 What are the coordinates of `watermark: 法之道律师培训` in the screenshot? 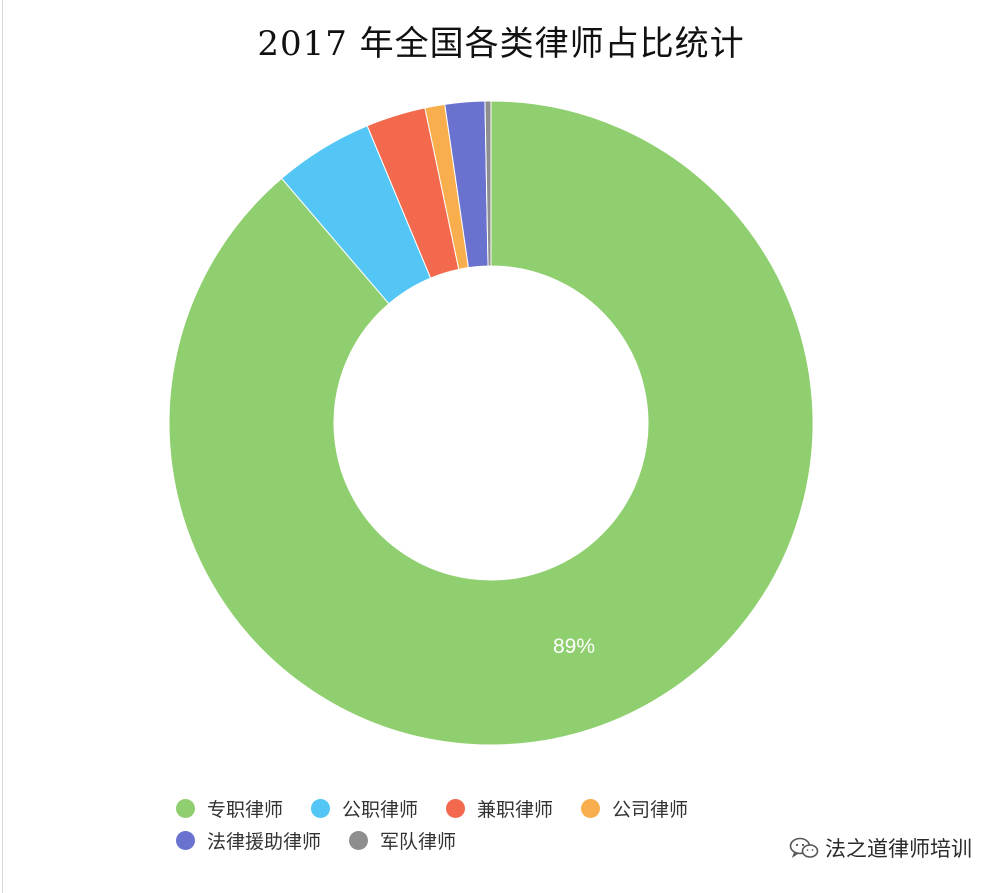 It's located at (880, 848).